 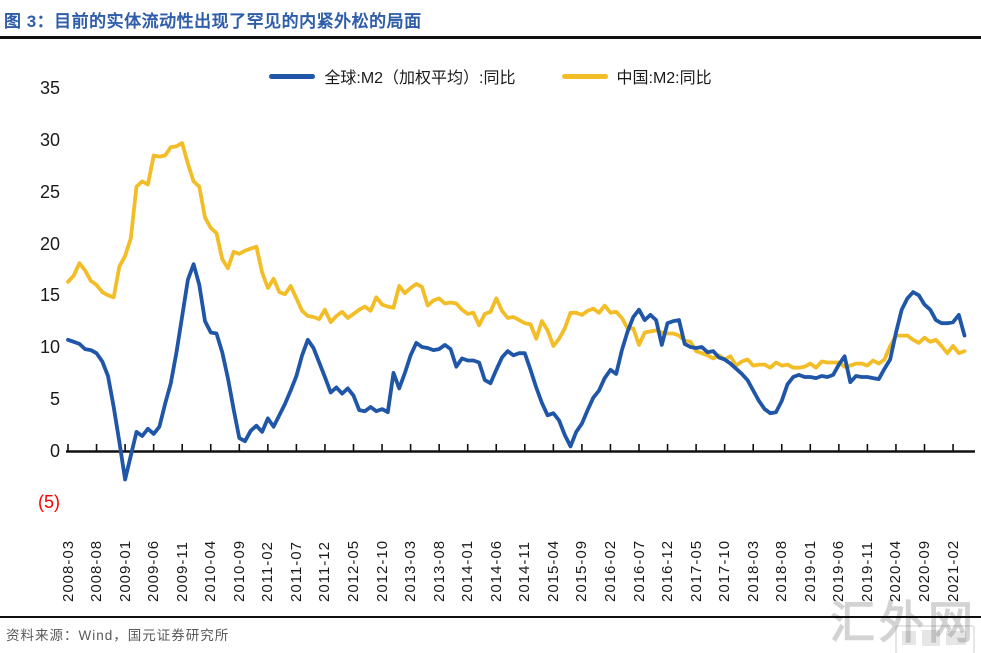 I want to click on title-divider-rule, so click(x=490, y=37).